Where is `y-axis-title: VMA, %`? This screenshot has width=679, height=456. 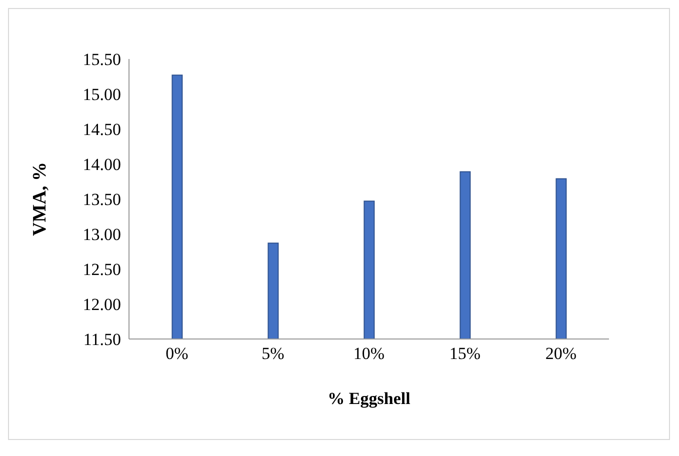 y-axis-title: VMA, % is located at coordinates (40, 199).